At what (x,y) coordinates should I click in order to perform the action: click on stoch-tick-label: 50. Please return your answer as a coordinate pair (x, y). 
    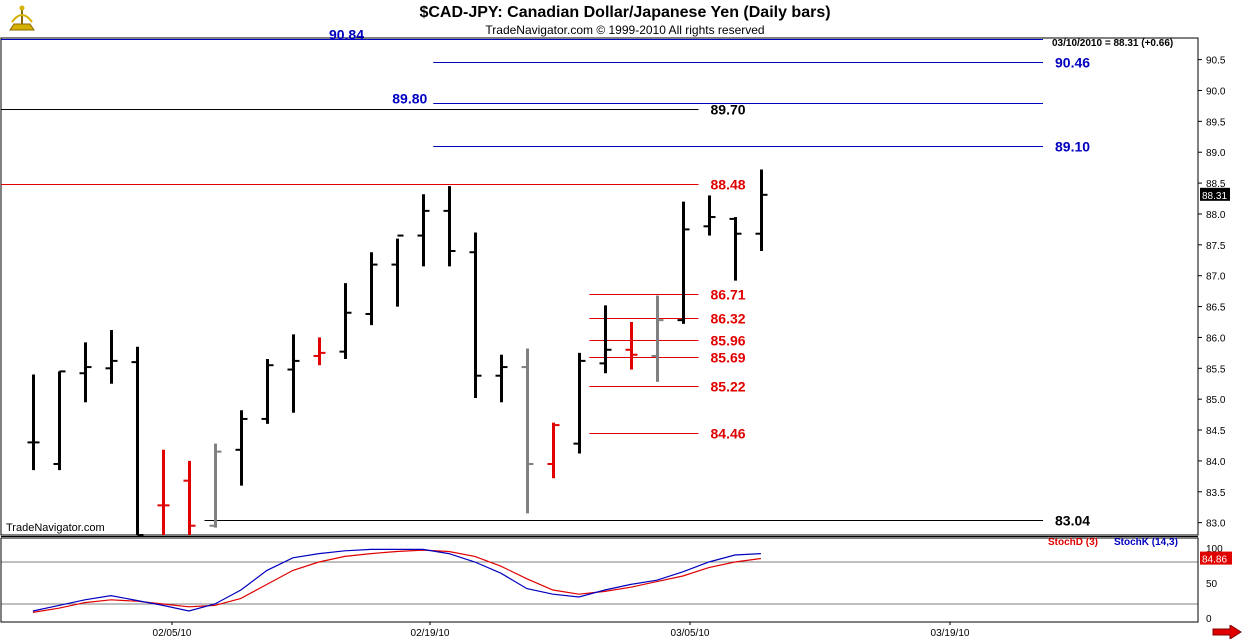
    Looking at the image, I should click on (1212, 584).